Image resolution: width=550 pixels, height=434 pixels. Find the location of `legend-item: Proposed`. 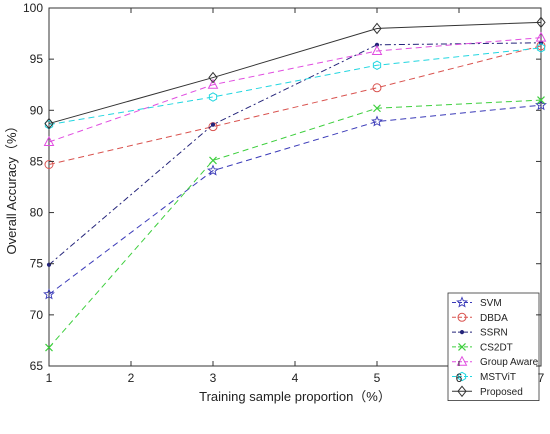

legend-item: Proposed is located at coordinates (487, 391).